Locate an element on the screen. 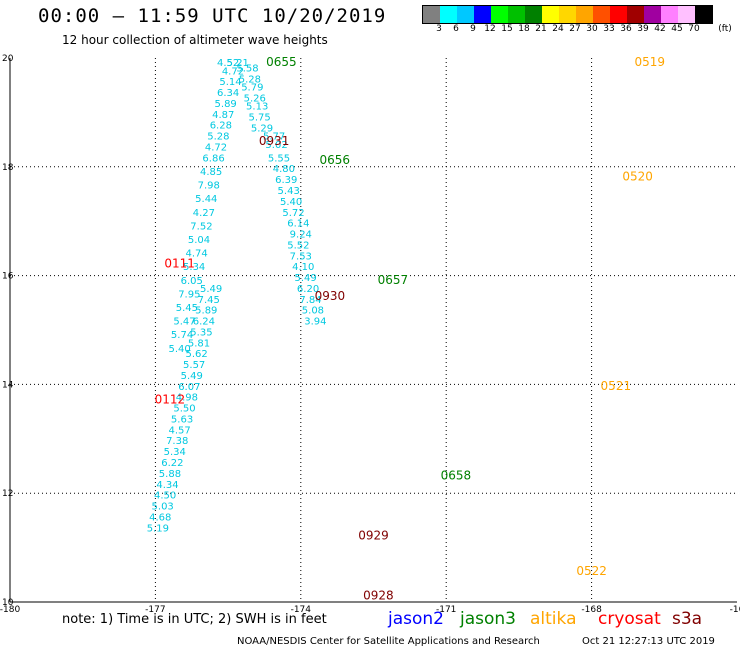  swh-value: 6.34 is located at coordinates (228, 93).